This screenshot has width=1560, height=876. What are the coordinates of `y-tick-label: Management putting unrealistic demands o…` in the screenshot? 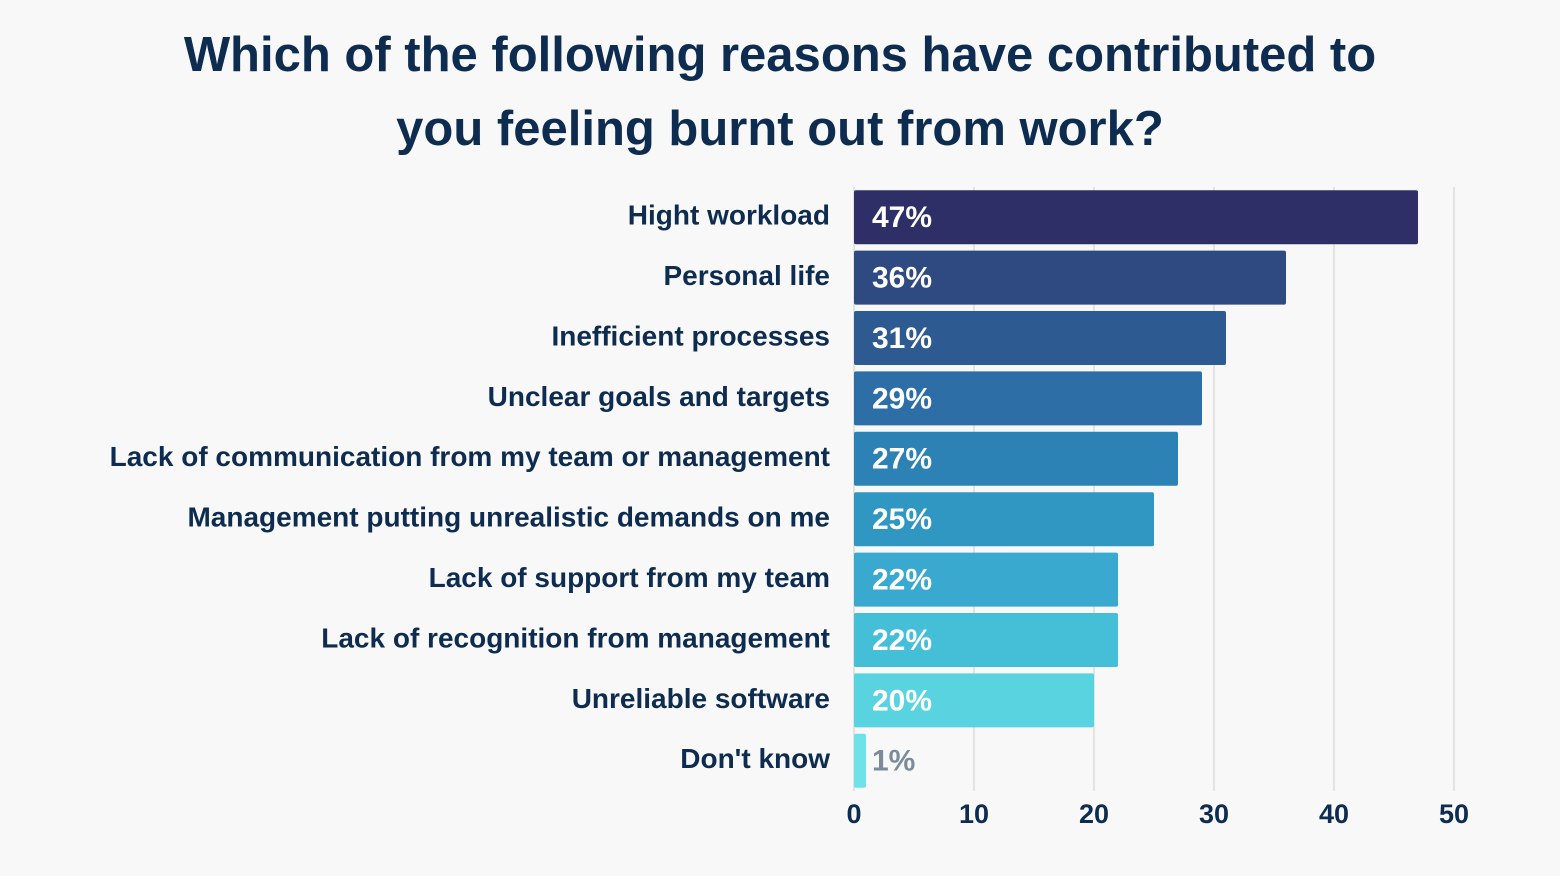 It's located at (508, 517).